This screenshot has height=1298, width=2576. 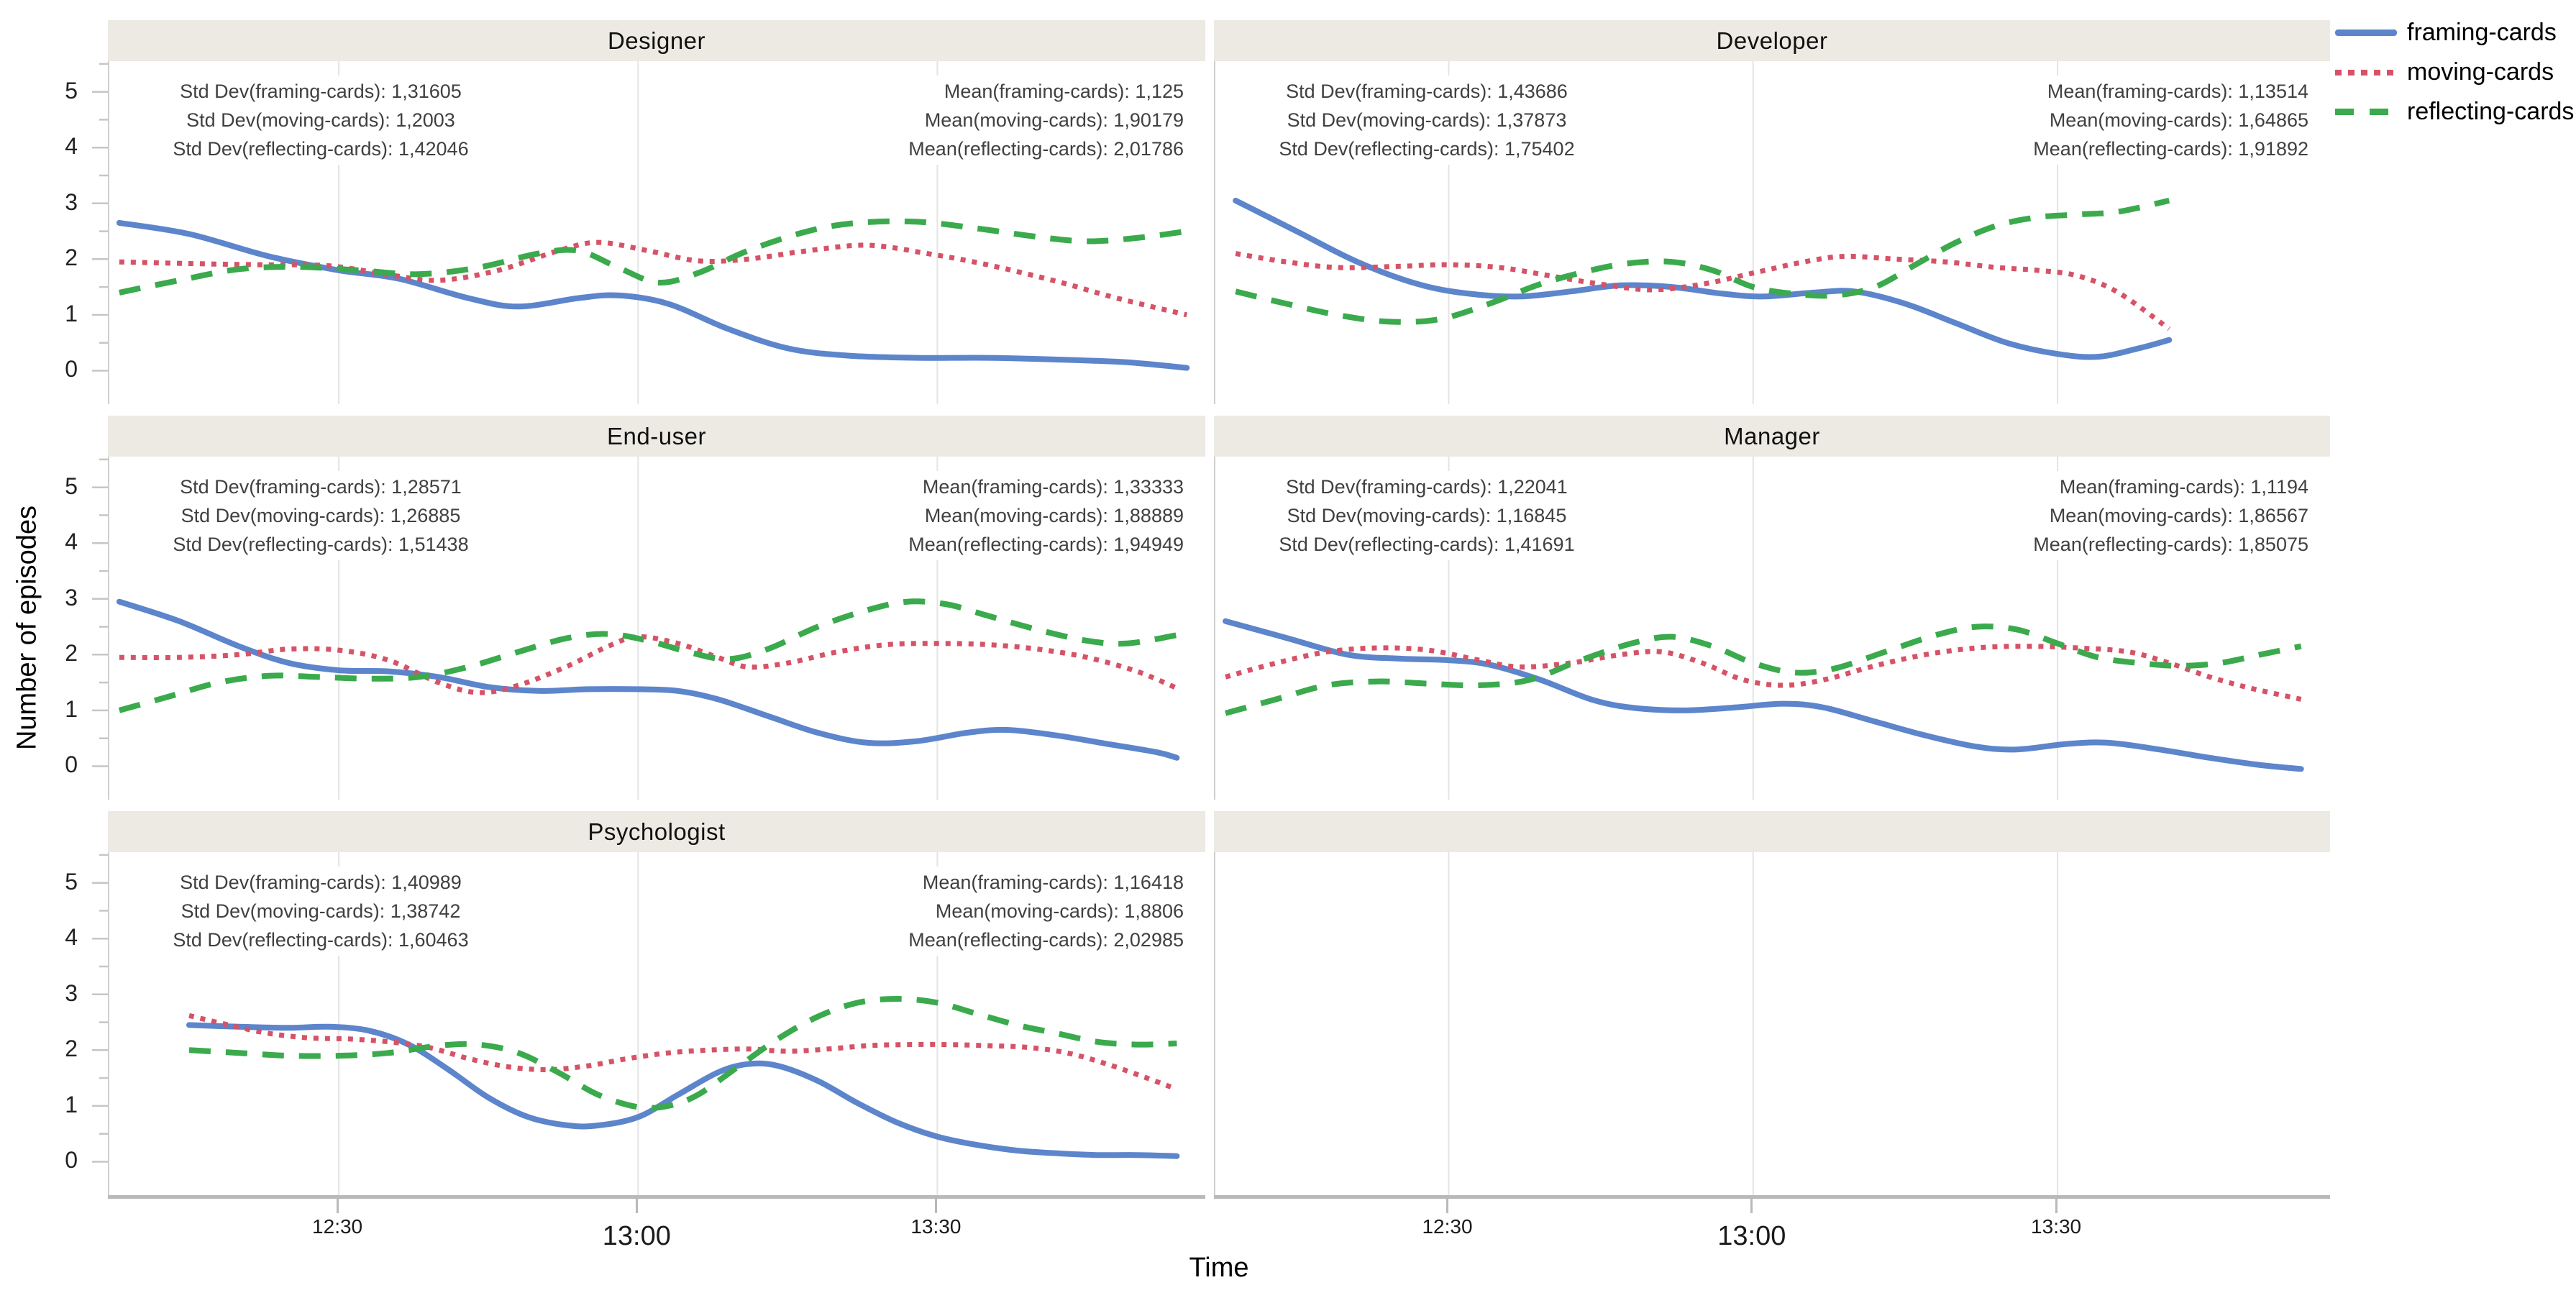 I want to click on mean-line: Mean(framing-cards): 1,125, so click(x=1064, y=91).